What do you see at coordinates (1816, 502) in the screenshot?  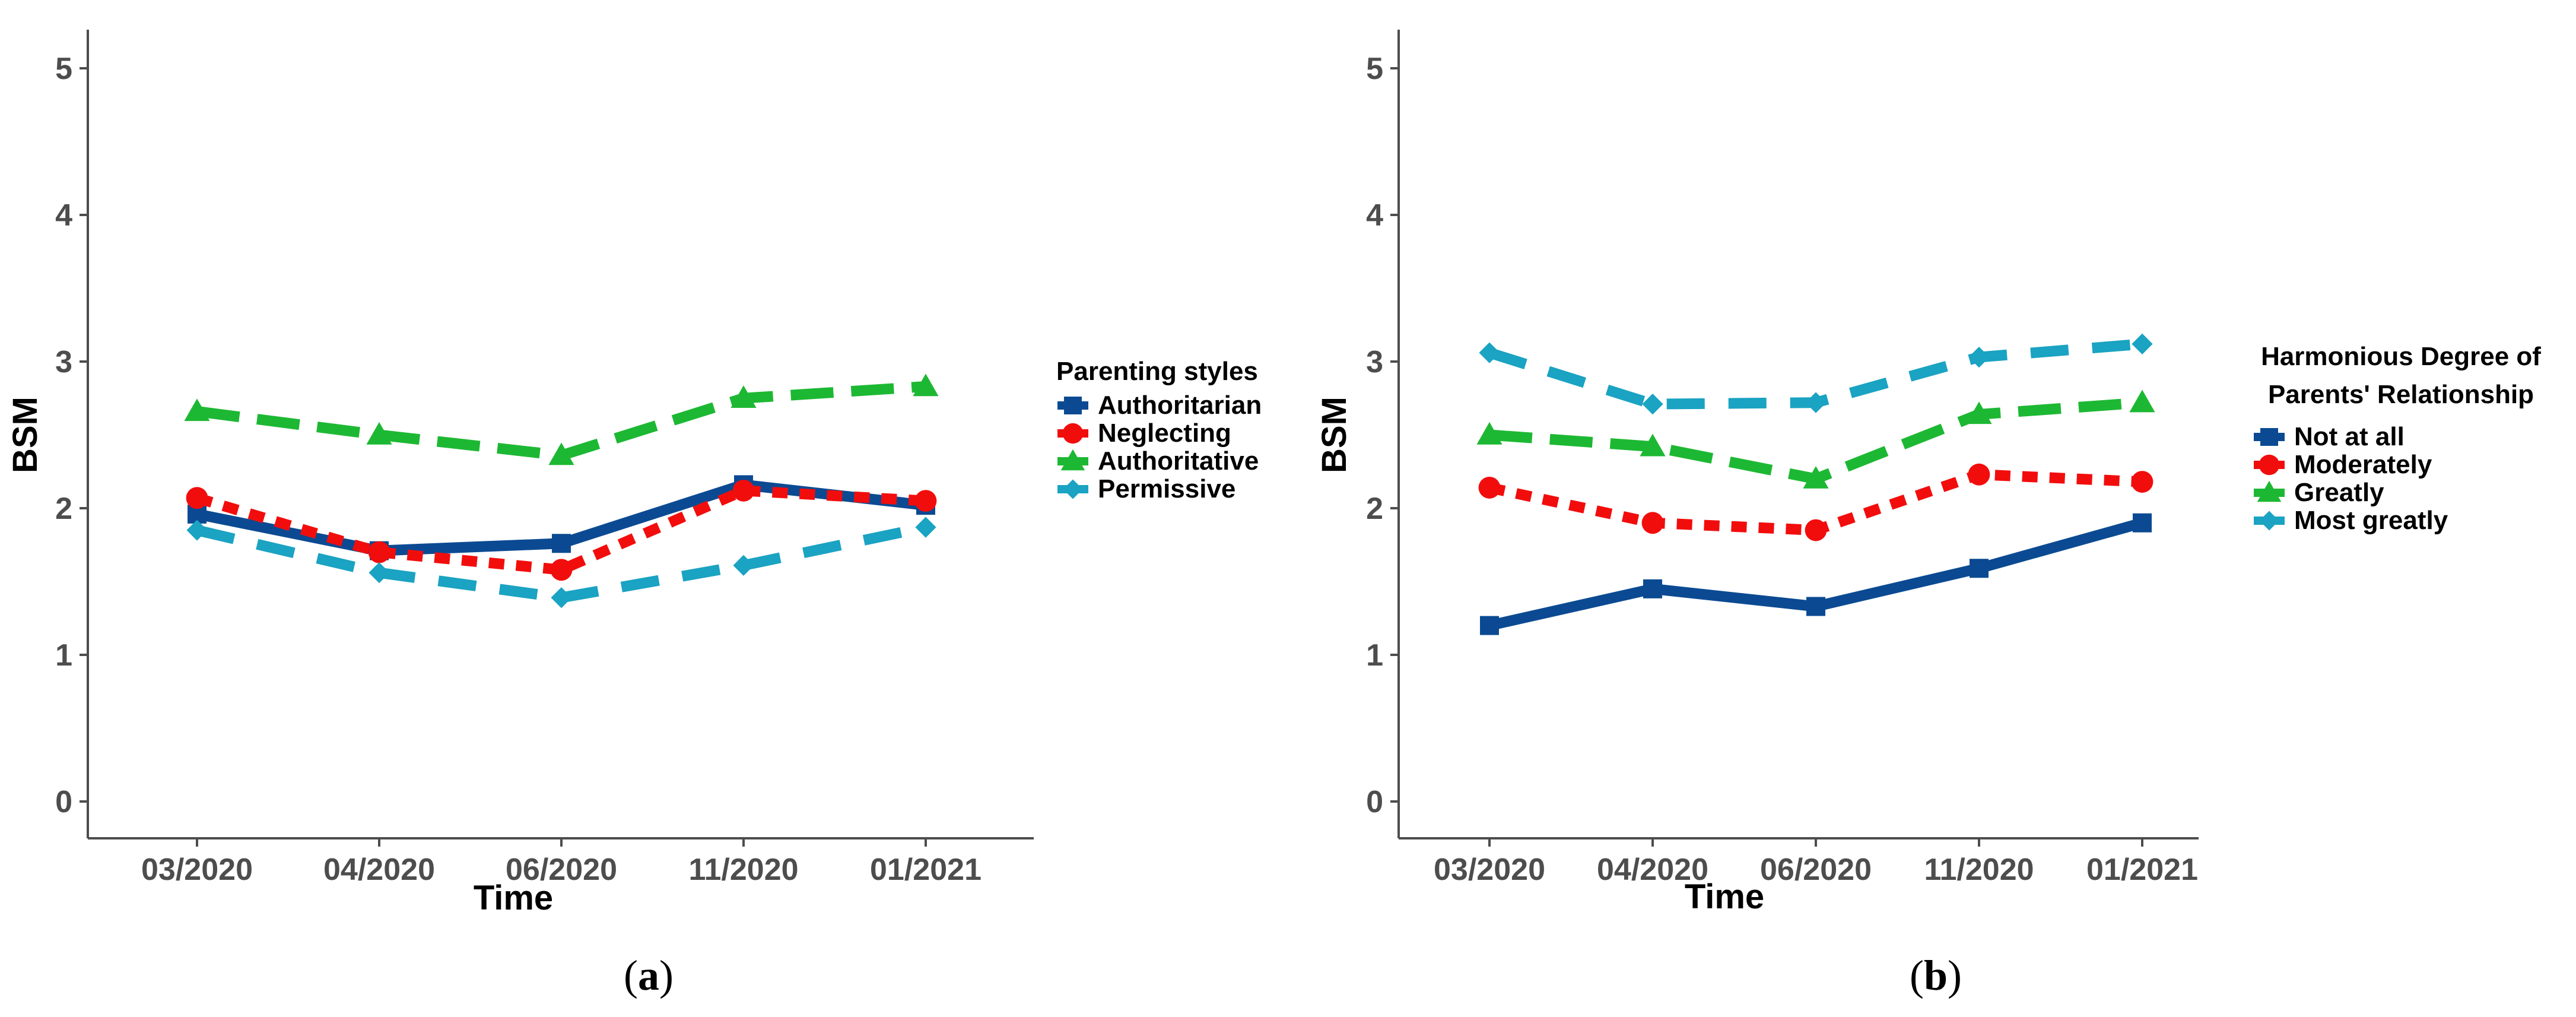 I see `series-moderately` at bounding box center [1816, 502].